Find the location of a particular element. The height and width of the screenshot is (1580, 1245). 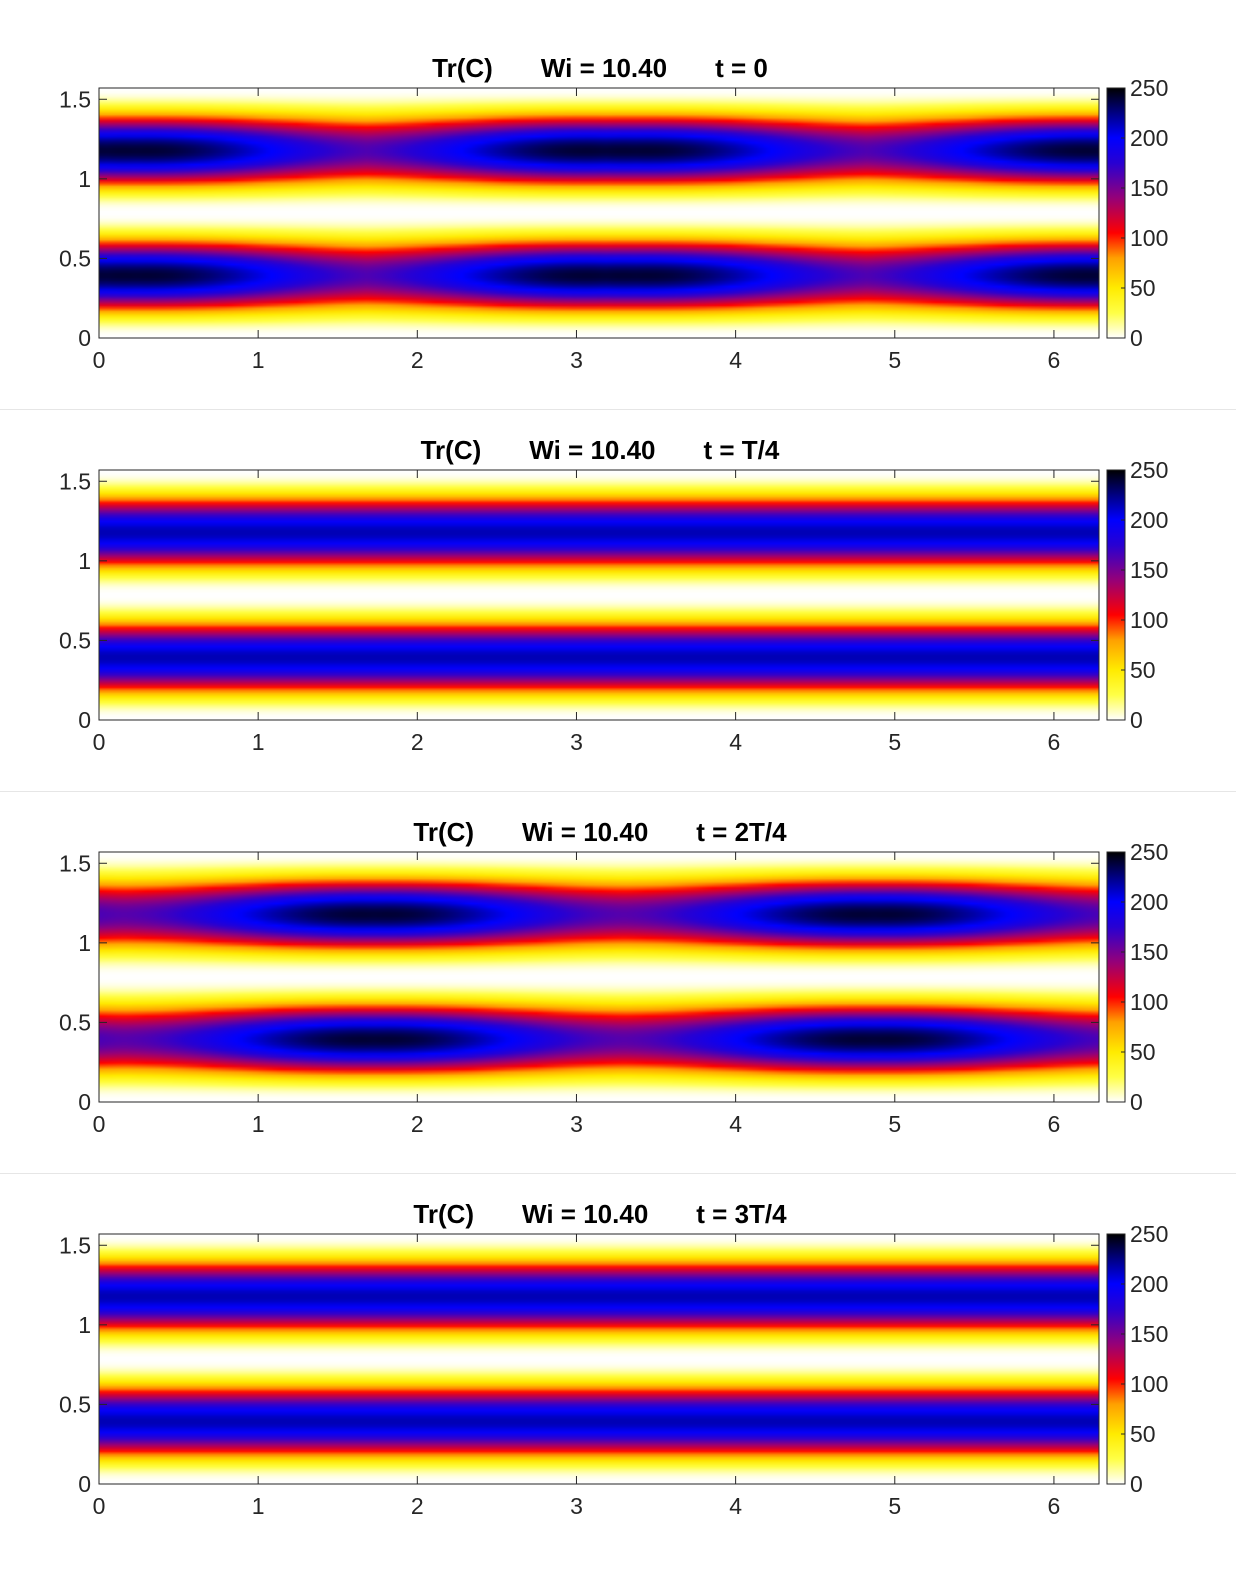

chart-title: Tr(C) Wi = 10.40 t = 2T/4 is located at coordinates (600, 832).